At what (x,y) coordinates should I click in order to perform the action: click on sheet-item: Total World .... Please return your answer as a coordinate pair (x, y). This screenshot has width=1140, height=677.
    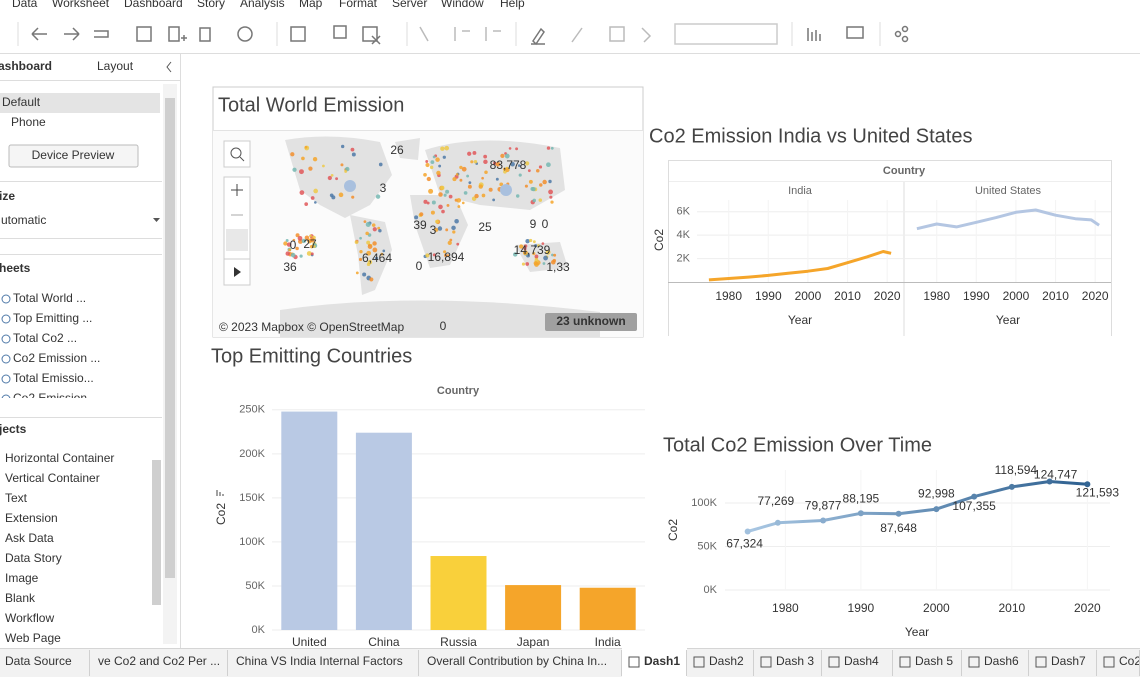
    Looking at the image, I should click on (49, 298).